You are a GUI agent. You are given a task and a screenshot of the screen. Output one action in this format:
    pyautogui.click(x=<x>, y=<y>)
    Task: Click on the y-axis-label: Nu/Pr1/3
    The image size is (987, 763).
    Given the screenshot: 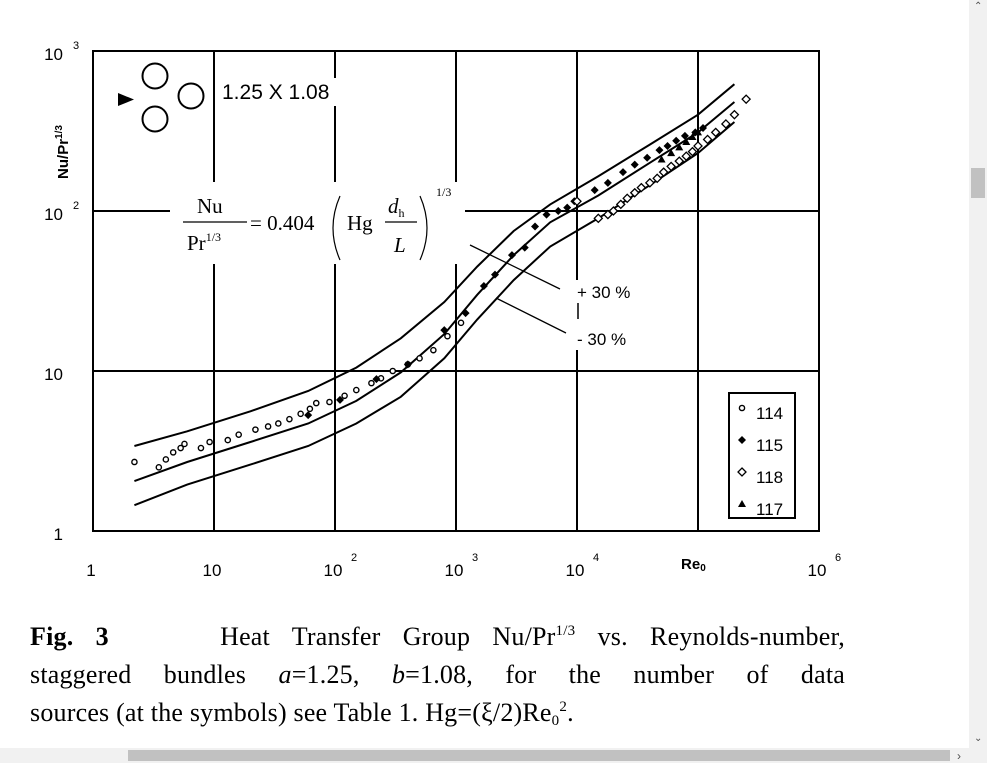 What is the action you would take?
    pyautogui.click(x=63, y=152)
    